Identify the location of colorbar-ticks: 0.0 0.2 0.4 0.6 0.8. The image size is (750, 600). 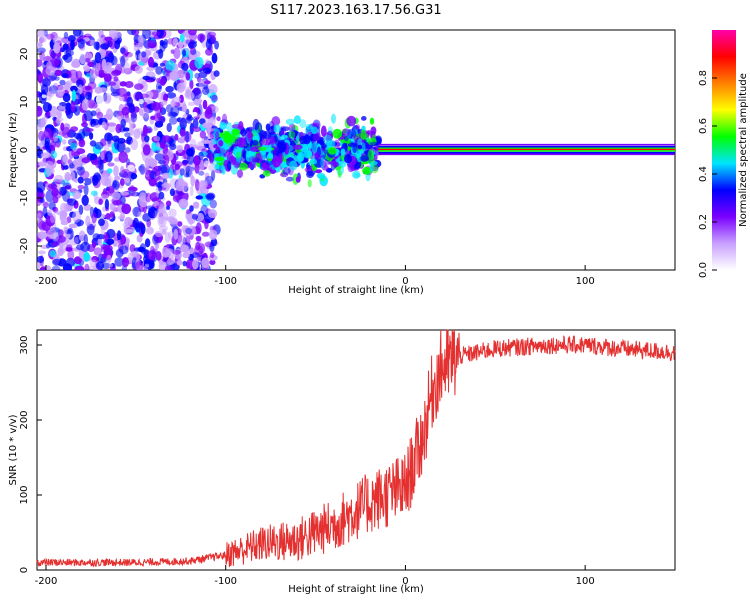
(707, 174).